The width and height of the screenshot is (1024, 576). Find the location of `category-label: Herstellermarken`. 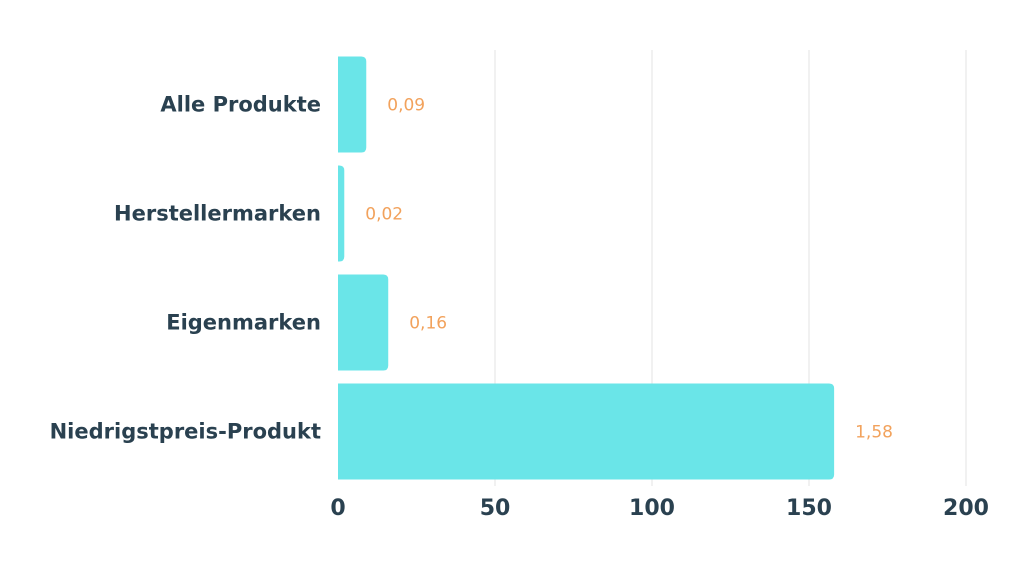

category-label: Herstellermarken is located at coordinates (217, 214).